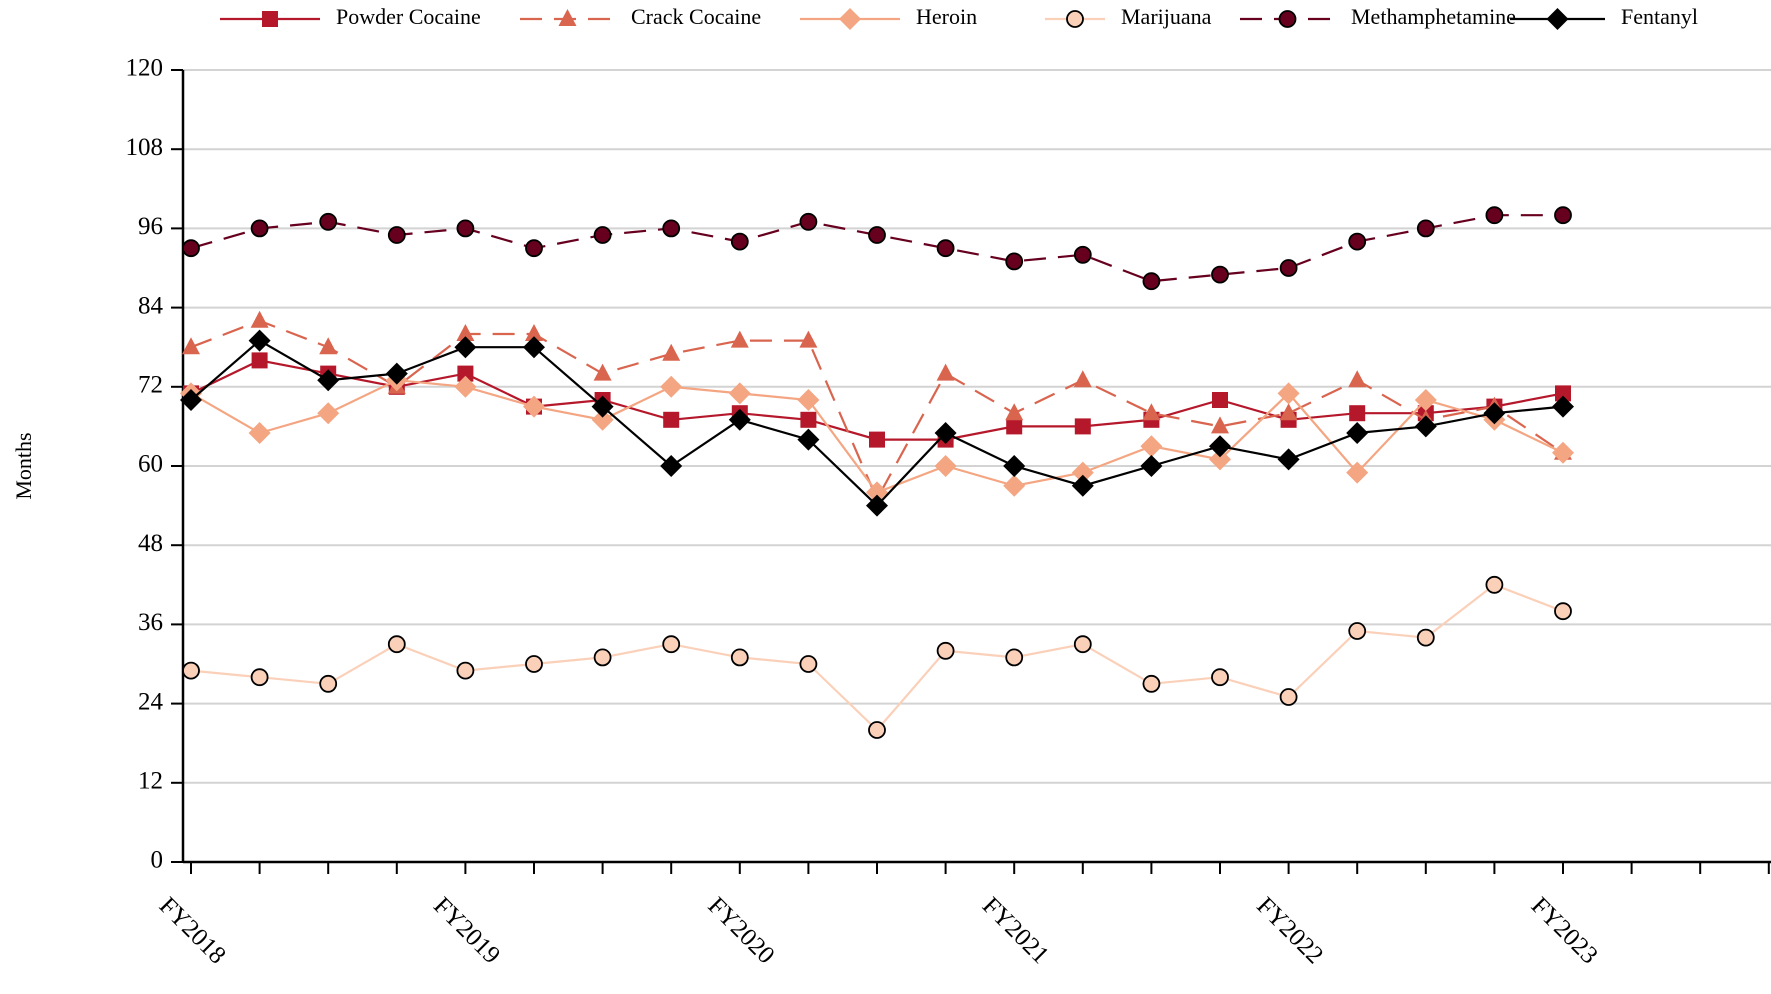 The width and height of the screenshot is (1771, 994). Describe the element at coordinates (157, 860) in the screenshot. I see `y-tick-label: 0` at that location.